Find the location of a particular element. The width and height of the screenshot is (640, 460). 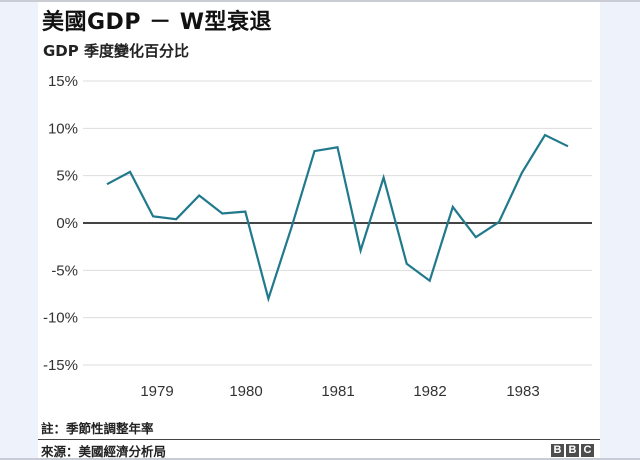

x-tick-label: 1982 is located at coordinates (429, 391).